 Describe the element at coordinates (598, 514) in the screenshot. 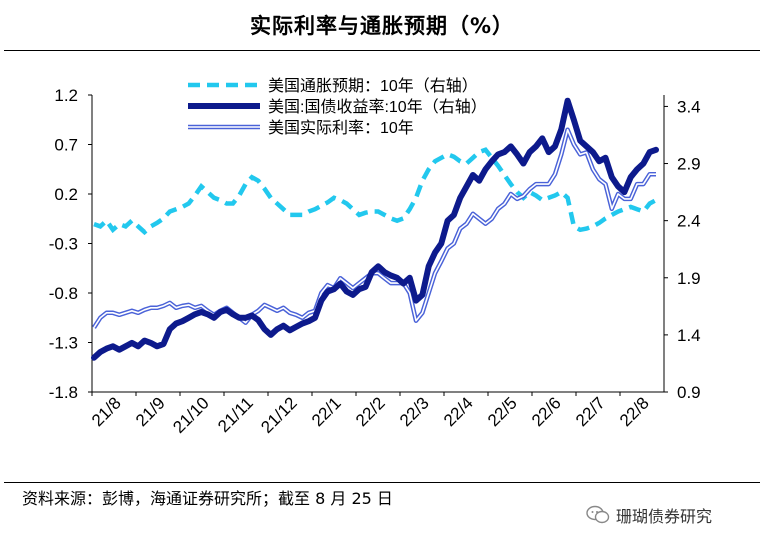

I see `wechat-icon` at that location.